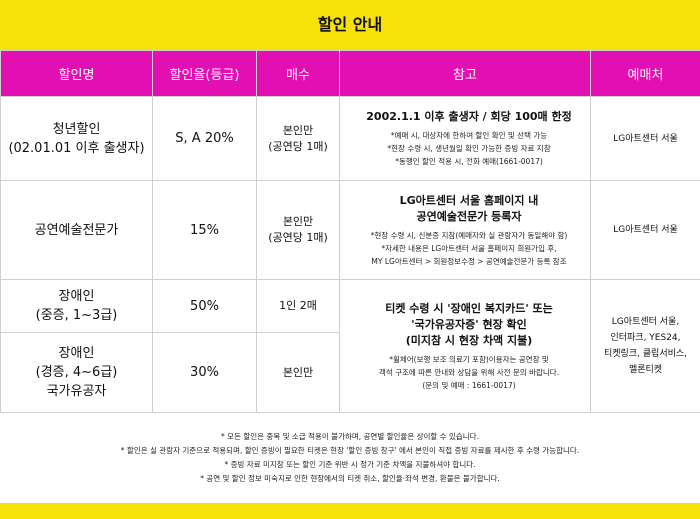 The image size is (700, 519). I want to click on note-line: *휠체어(보행 보조 의료기 포함)이용자는 공연장 및, so click(469, 359).